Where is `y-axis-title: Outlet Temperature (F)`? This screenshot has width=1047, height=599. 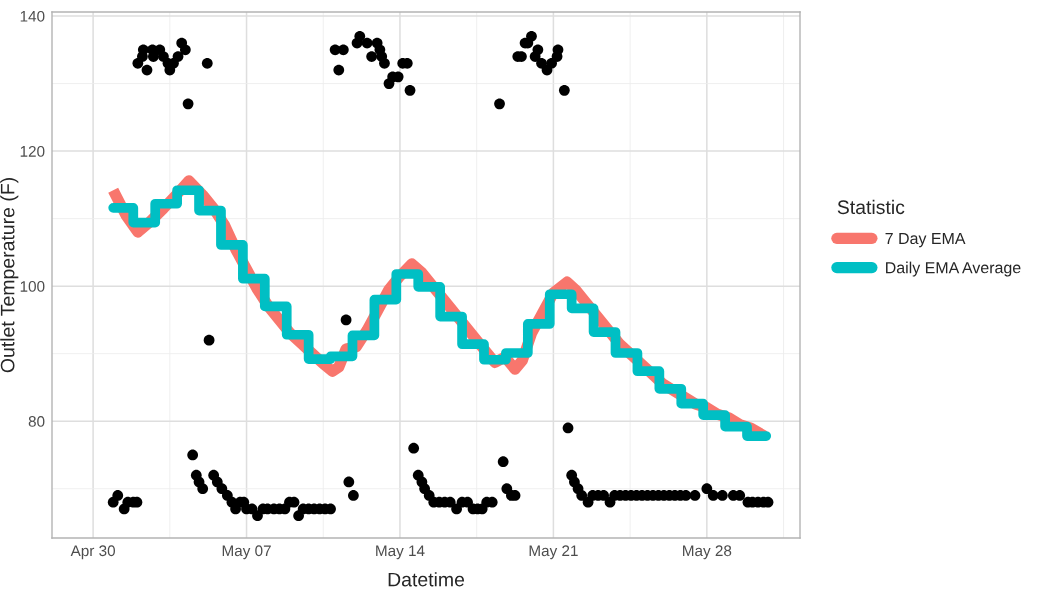 y-axis-title: Outlet Temperature (F) is located at coordinates (9, 275).